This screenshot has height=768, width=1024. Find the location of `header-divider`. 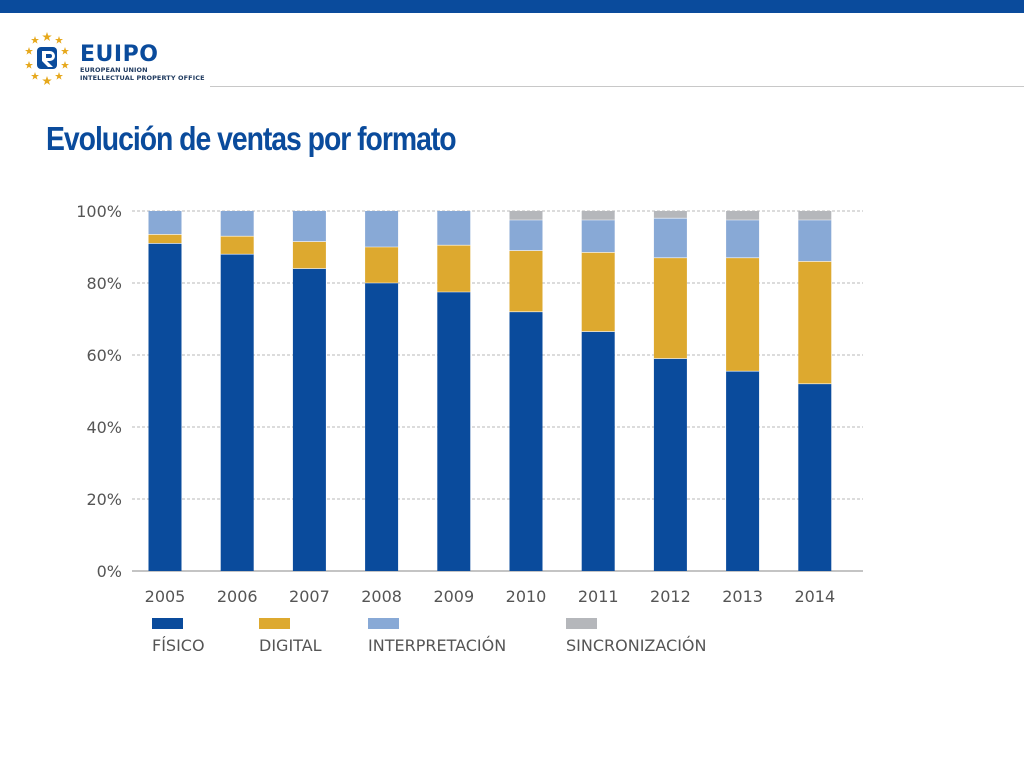

header-divider is located at coordinates (617, 86).